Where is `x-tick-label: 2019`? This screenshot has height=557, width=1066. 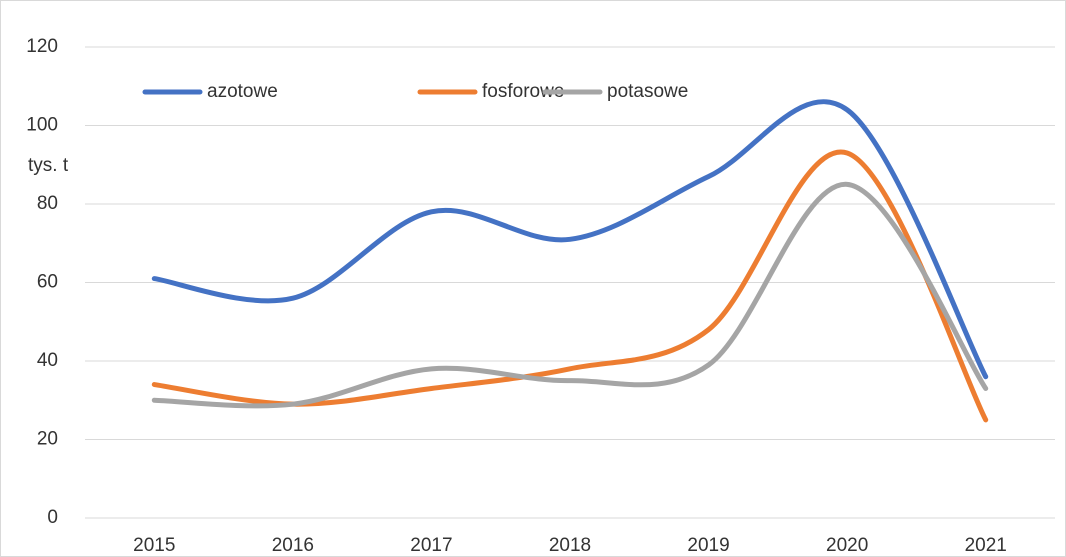
x-tick-label: 2019 is located at coordinates (708, 545).